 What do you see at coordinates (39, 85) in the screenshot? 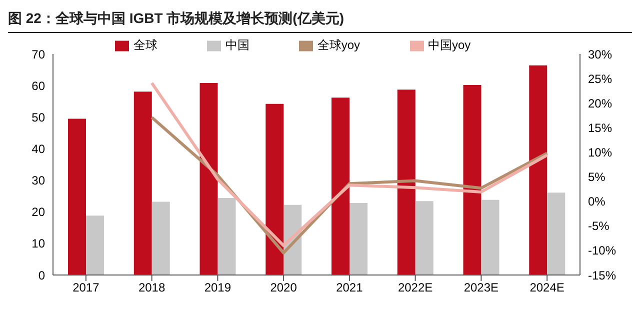
I see `y-tick-label: 60` at bounding box center [39, 85].